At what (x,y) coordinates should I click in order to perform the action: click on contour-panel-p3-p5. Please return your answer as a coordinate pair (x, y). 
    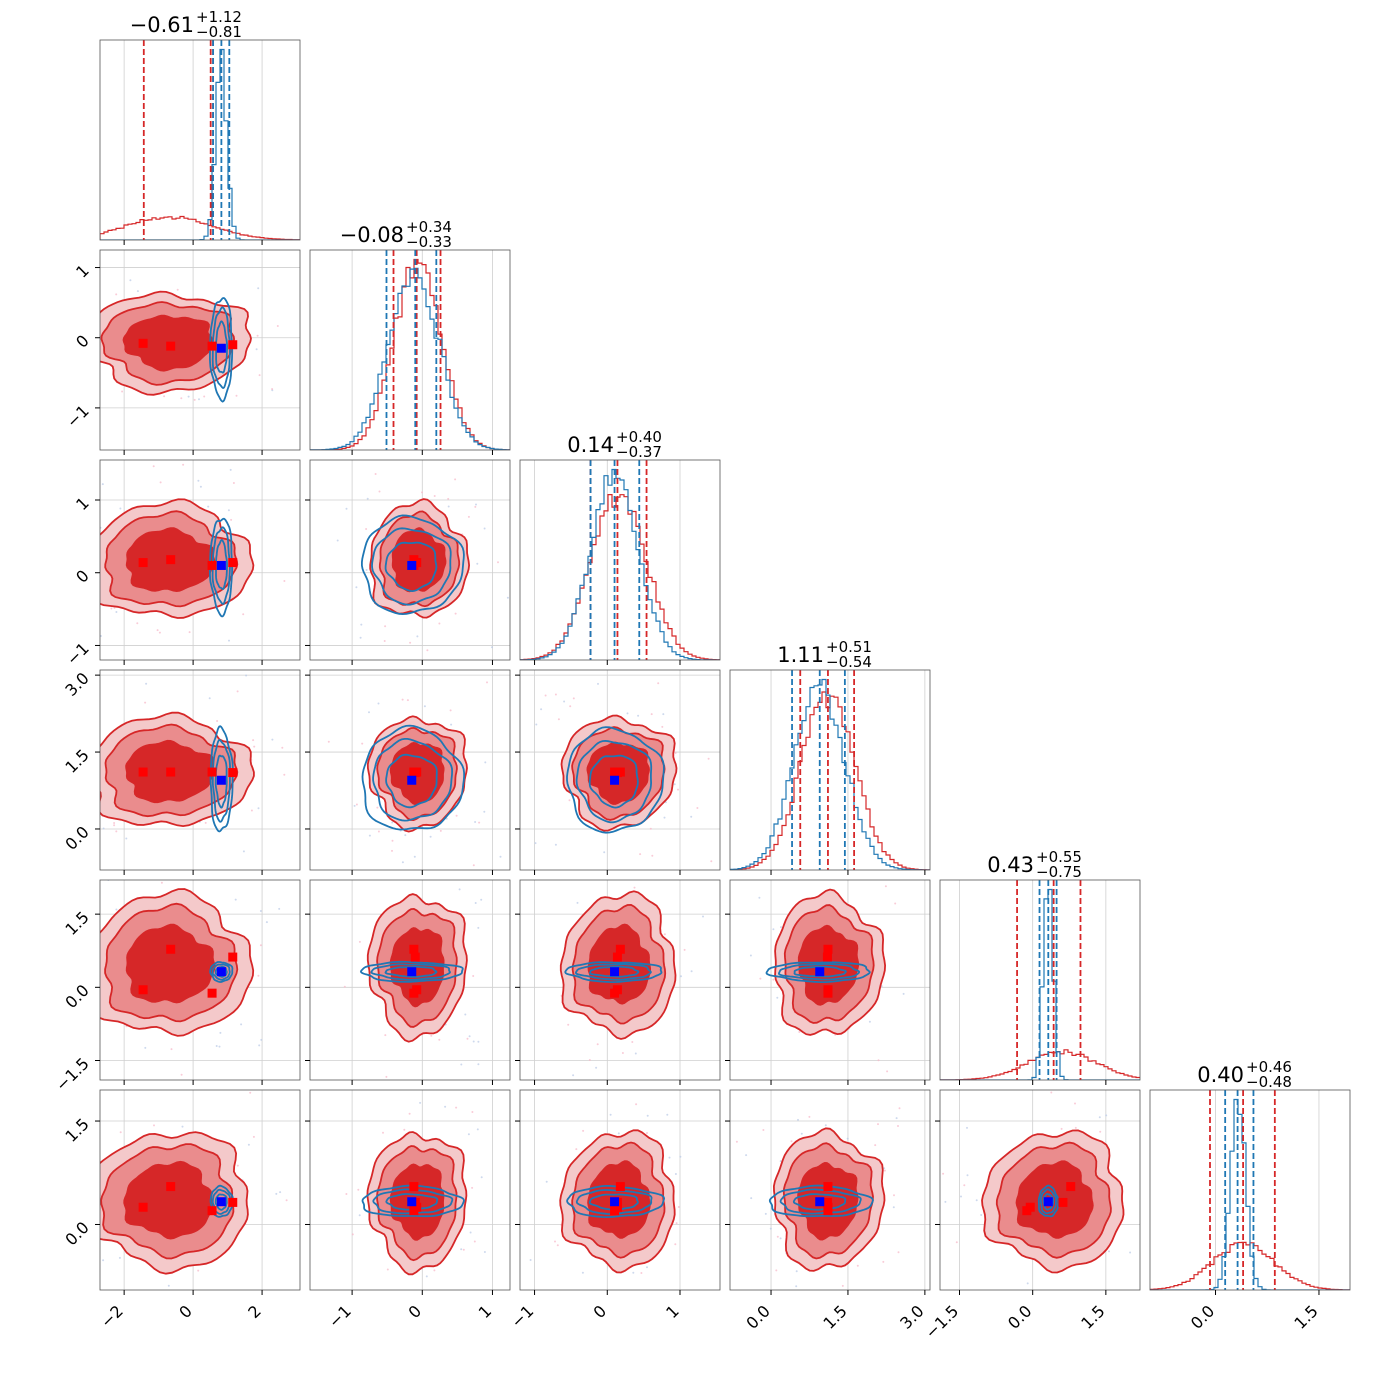
    Looking at the image, I should click on (617, 978).